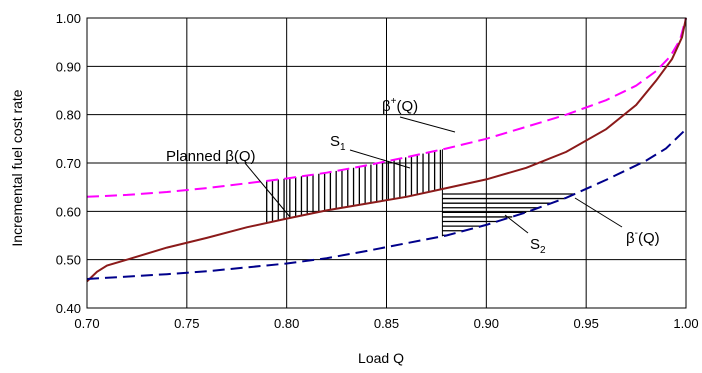 The image size is (702, 373). I want to click on y-tick-label: 1.00, so click(68, 18).